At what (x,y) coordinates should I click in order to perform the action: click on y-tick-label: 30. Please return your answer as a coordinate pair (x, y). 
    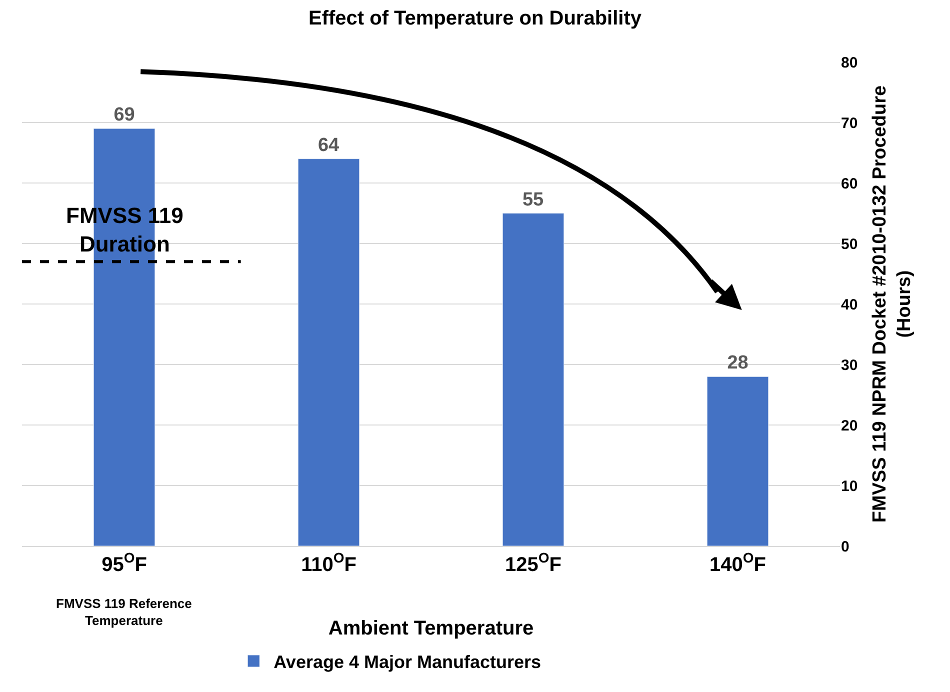
    Looking at the image, I should click on (849, 365).